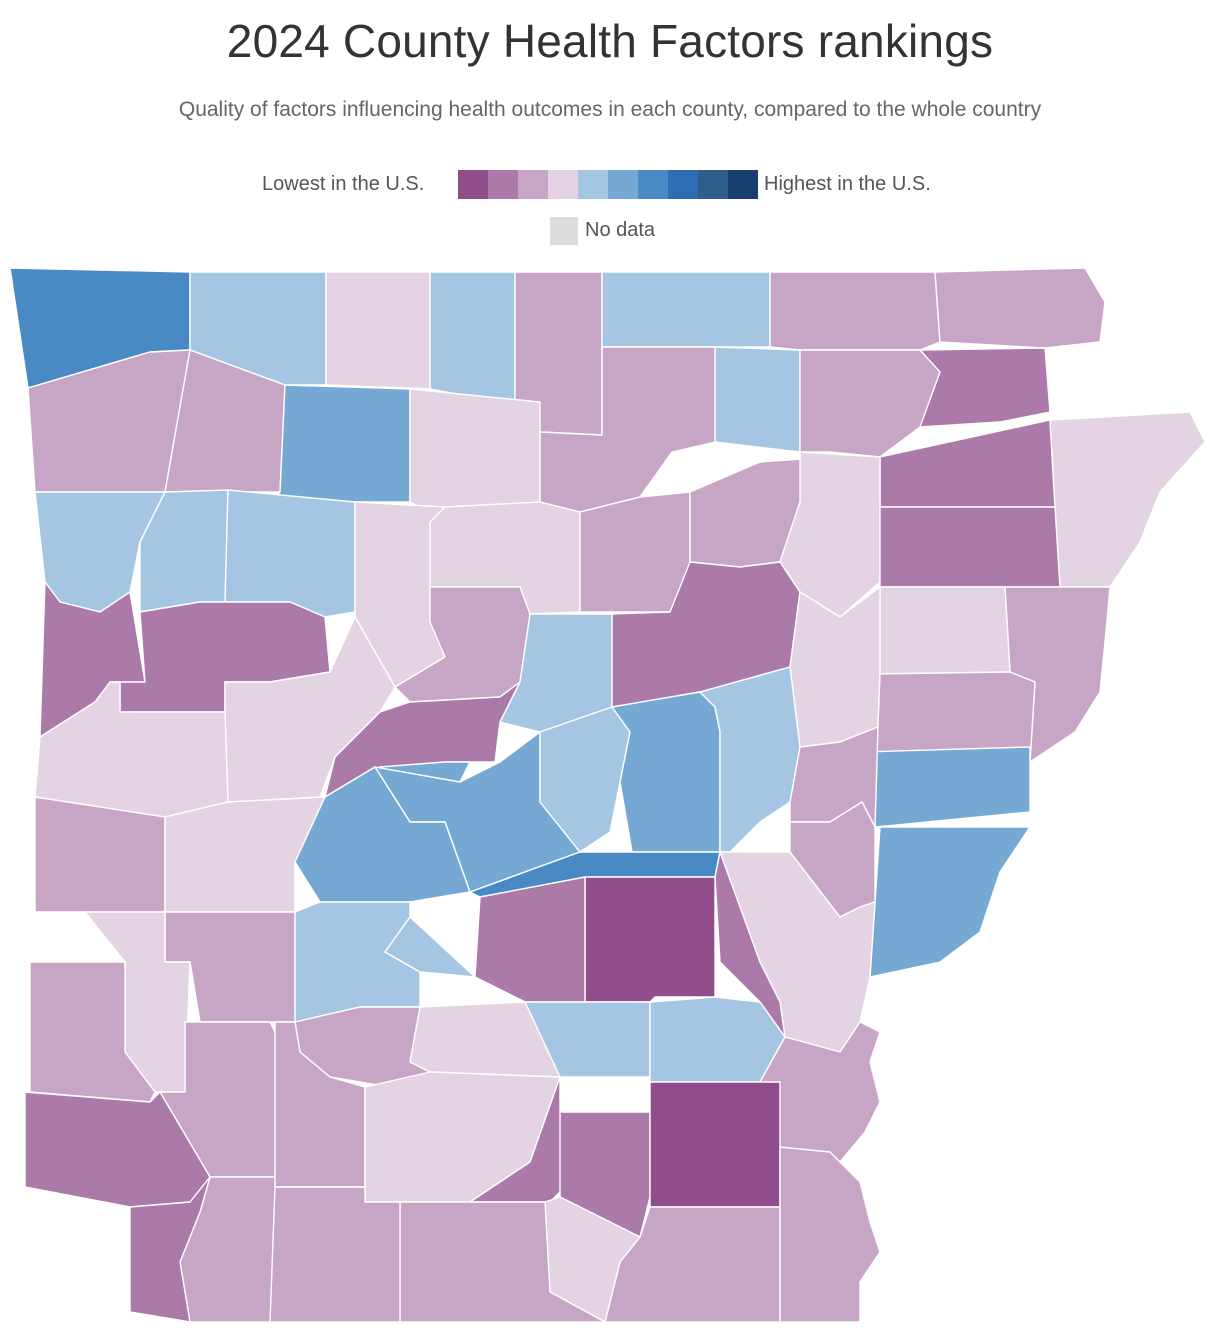  I want to click on legend-color-scale, so click(608, 184).